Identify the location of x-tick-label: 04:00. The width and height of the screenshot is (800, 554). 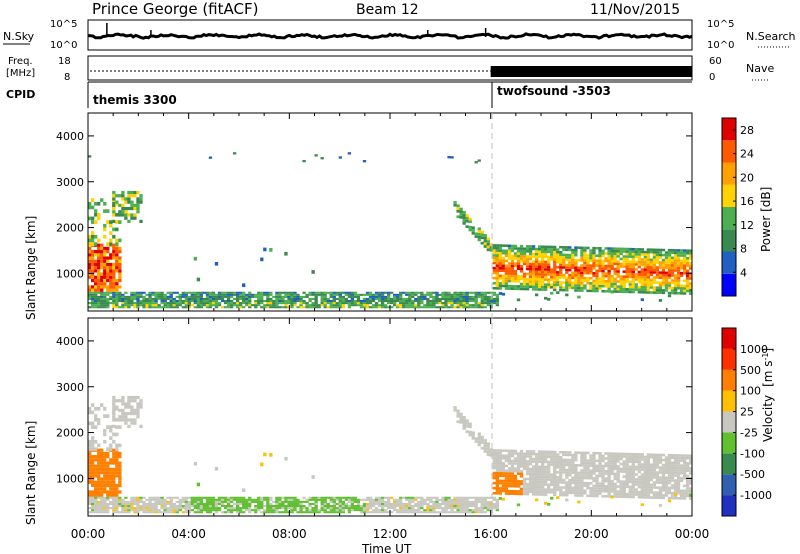
(188, 534).